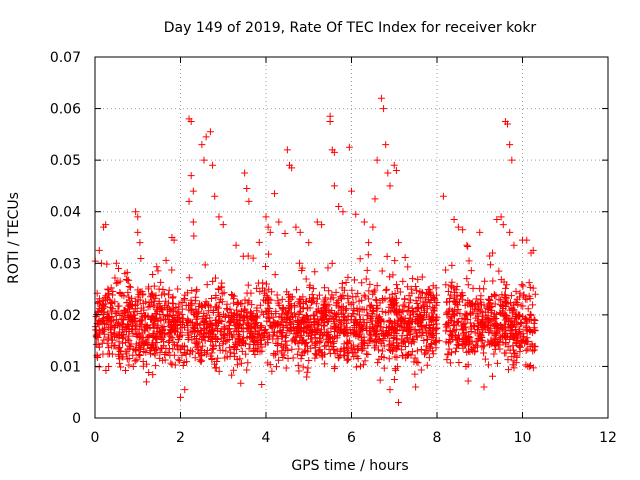  Describe the element at coordinates (349, 466) in the screenshot. I see `x-axis-label: GPS time / hours` at that location.